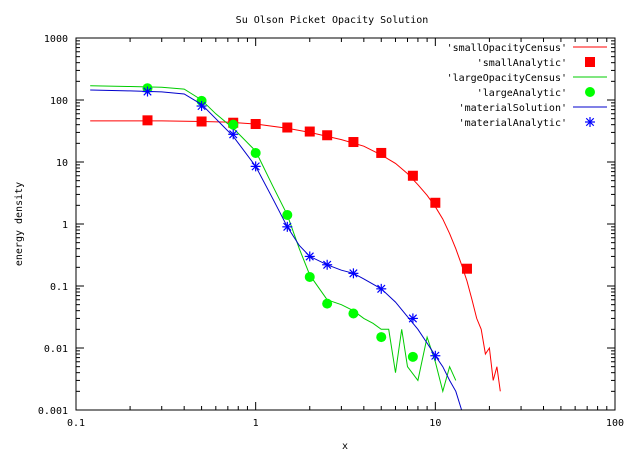 This screenshot has height=463, width=640. What do you see at coordinates (507, 48) in the screenshot?
I see `legend-label: 'smallOpacityCensus'` at bounding box center [507, 48].